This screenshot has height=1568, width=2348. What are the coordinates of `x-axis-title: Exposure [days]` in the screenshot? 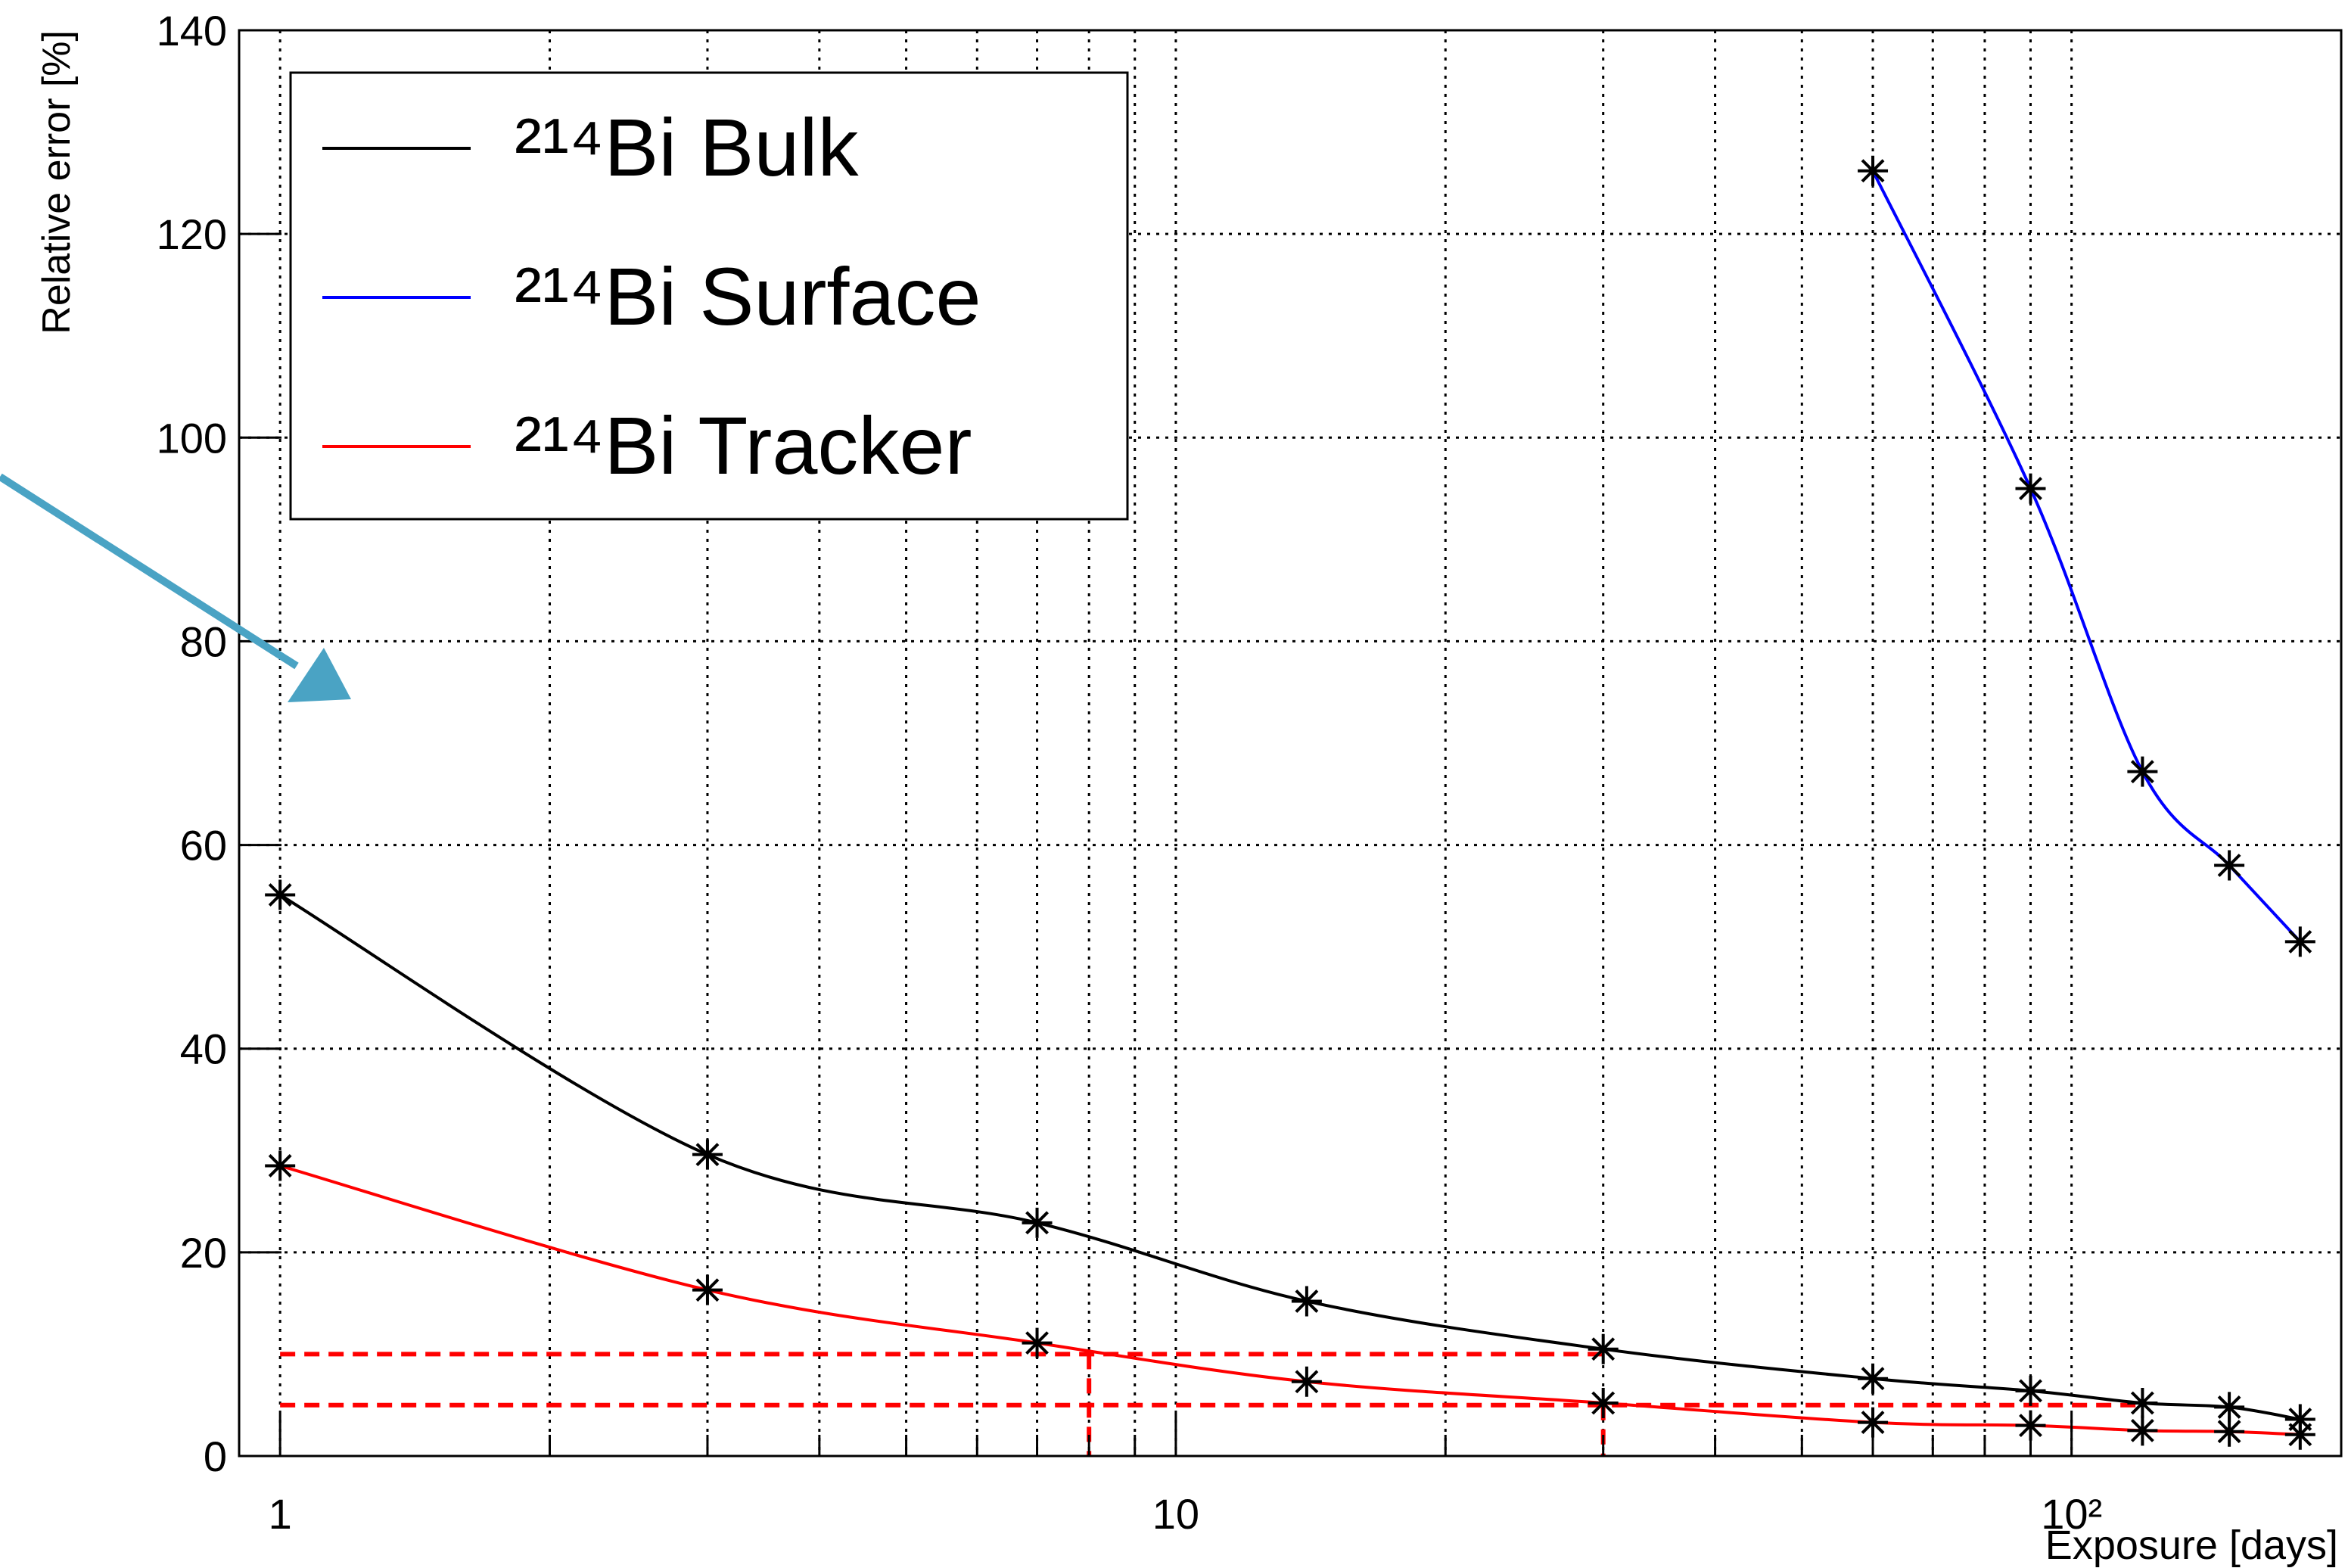 It's located at (2191, 1545).